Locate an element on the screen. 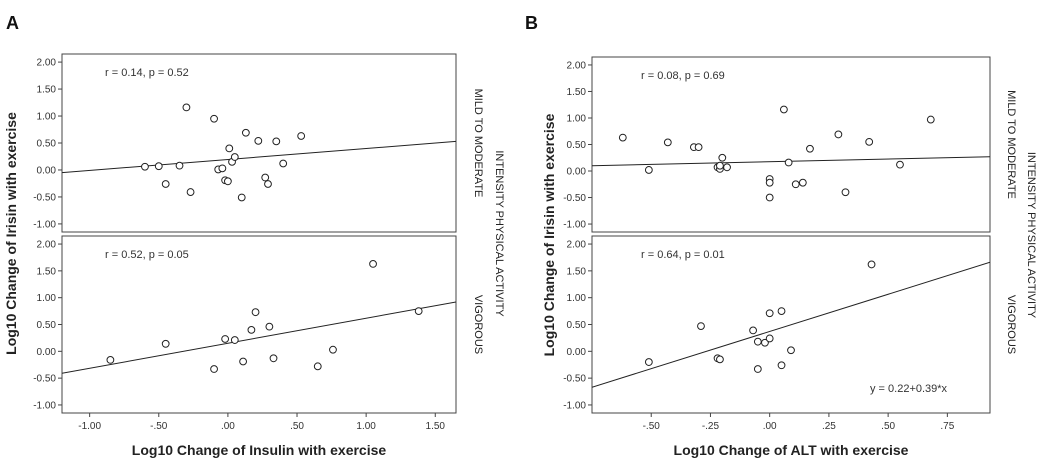  x-tick-label: -.50 is located at coordinates (159, 426).